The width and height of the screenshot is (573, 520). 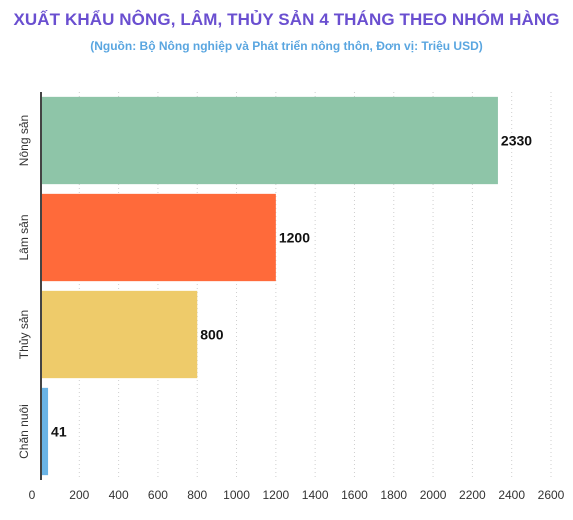 What do you see at coordinates (511, 495) in the screenshot?
I see `x-tick-label: 2400` at bounding box center [511, 495].